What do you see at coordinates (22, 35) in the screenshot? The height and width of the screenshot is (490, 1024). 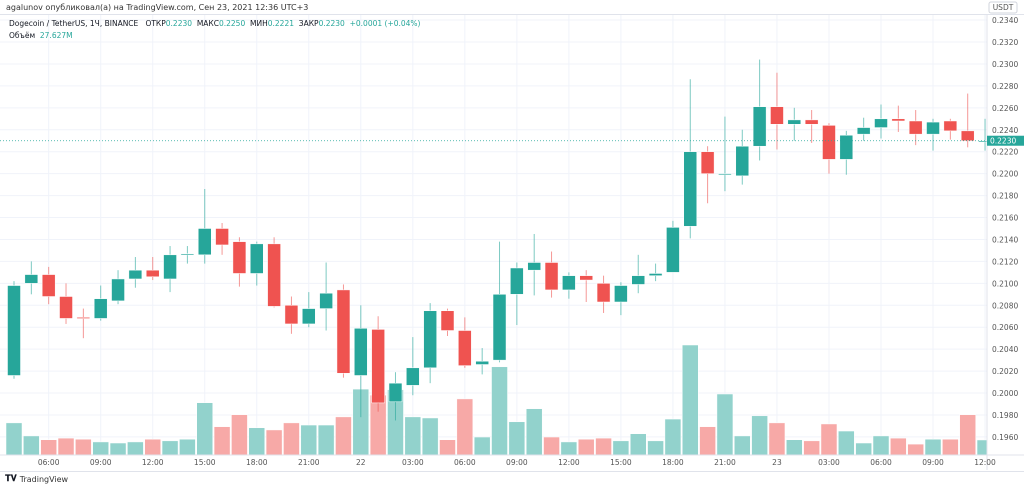 I see `volume-label: Объём` at bounding box center [22, 35].